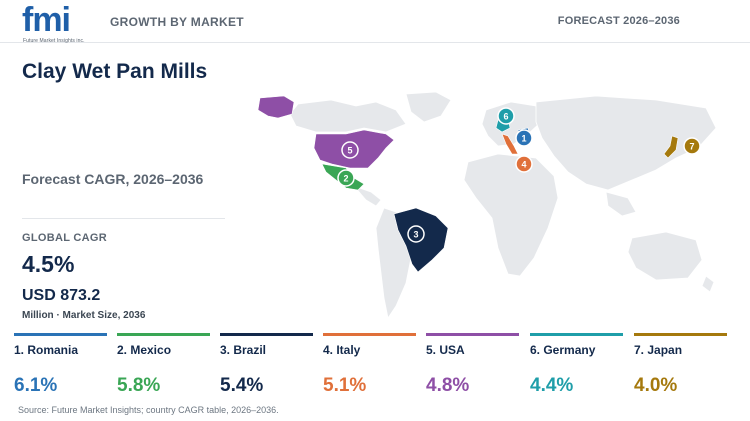  Describe the element at coordinates (369, 368) in the screenshot. I see `country-card-italy: 4. Italy 5.1%` at that location.